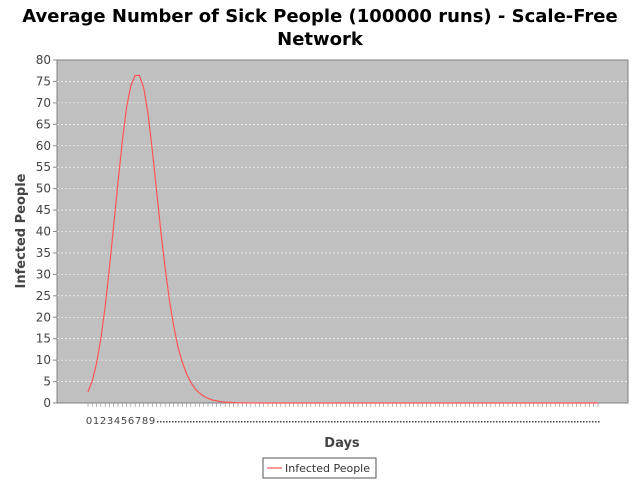 This screenshot has height=480, width=640. Describe the element at coordinates (103, 421) in the screenshot. I see `x-tick-label: 2` at that location.